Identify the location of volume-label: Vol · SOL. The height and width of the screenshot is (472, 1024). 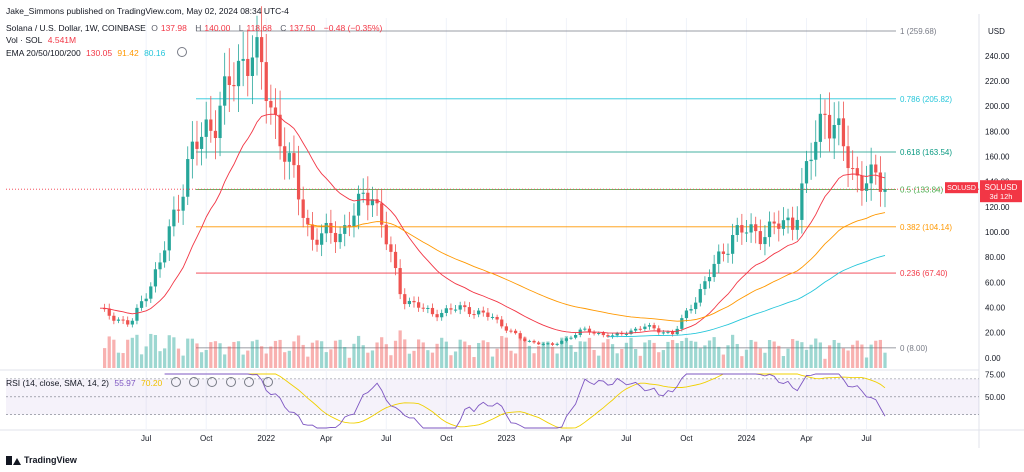
(24, 40).